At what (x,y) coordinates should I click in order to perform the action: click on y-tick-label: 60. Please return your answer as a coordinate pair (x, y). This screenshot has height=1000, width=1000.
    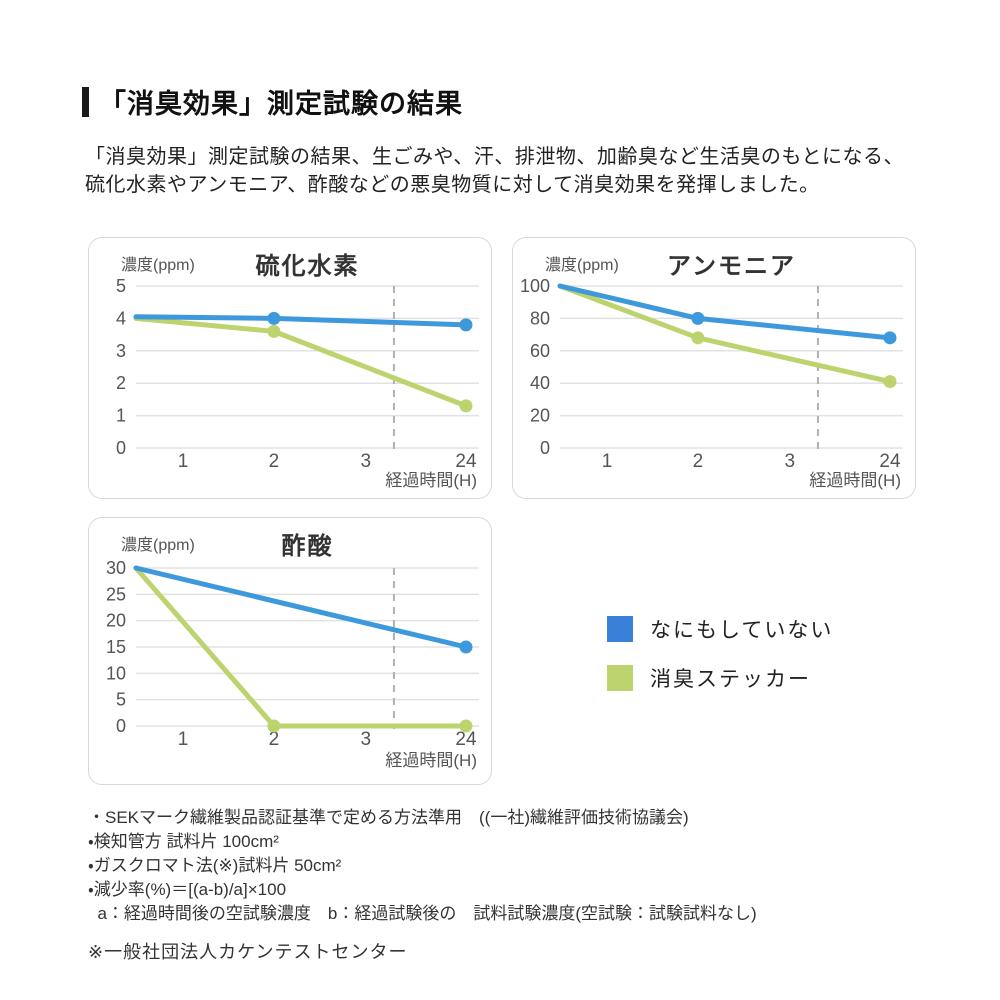
    Looking at the image, I should click on (540, 351).